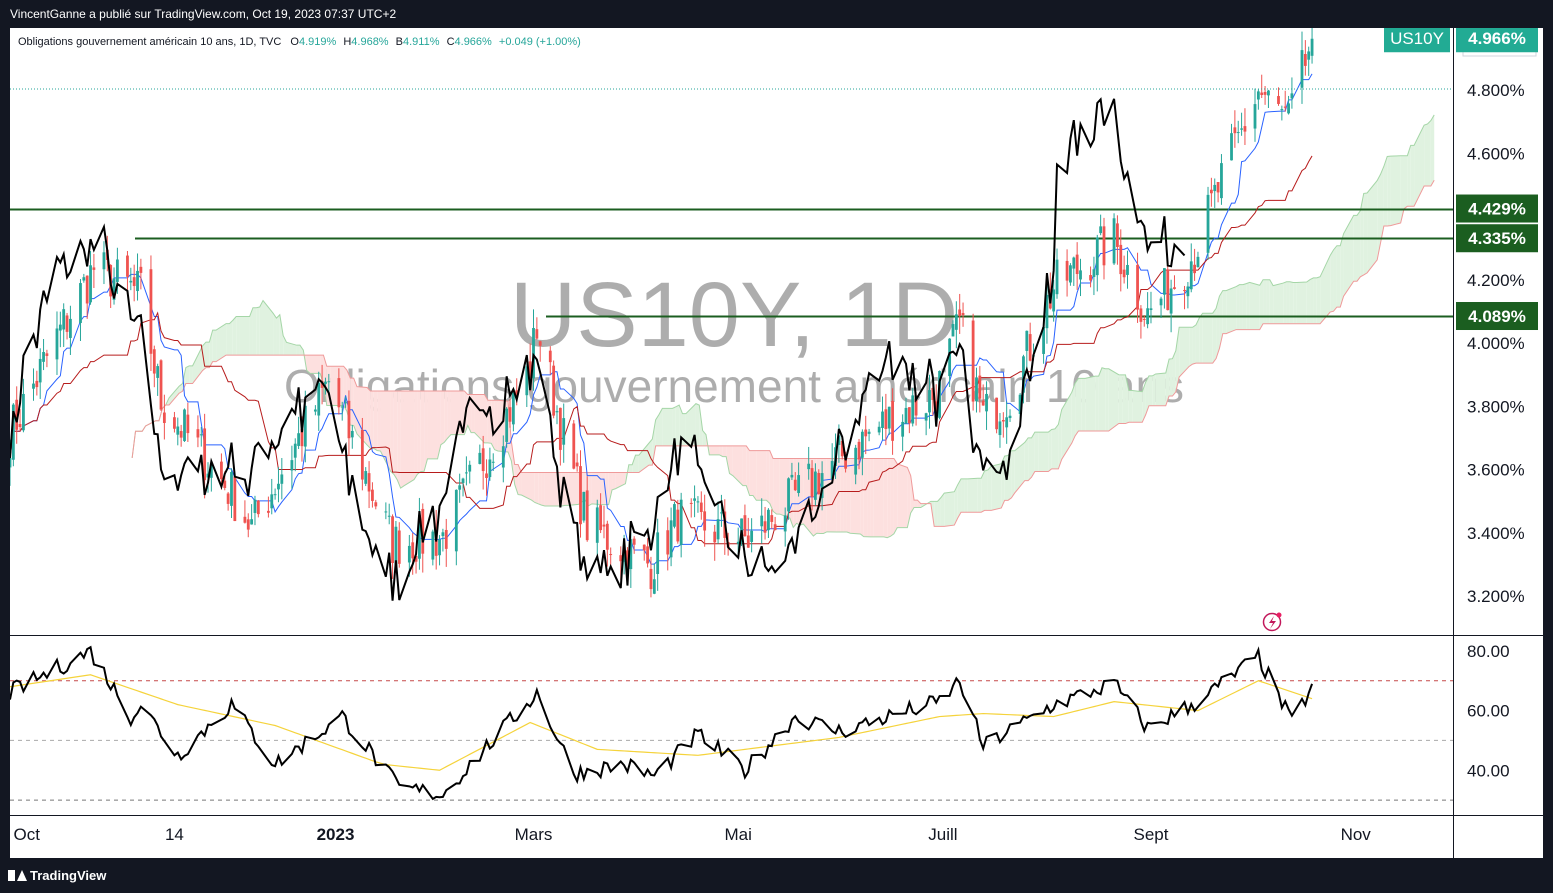 This screenshot has width=1553, height=893. Describe the element at coordinates (370, 42) in the screenshot. I see `legend-high-value: 4.968%` at that location.